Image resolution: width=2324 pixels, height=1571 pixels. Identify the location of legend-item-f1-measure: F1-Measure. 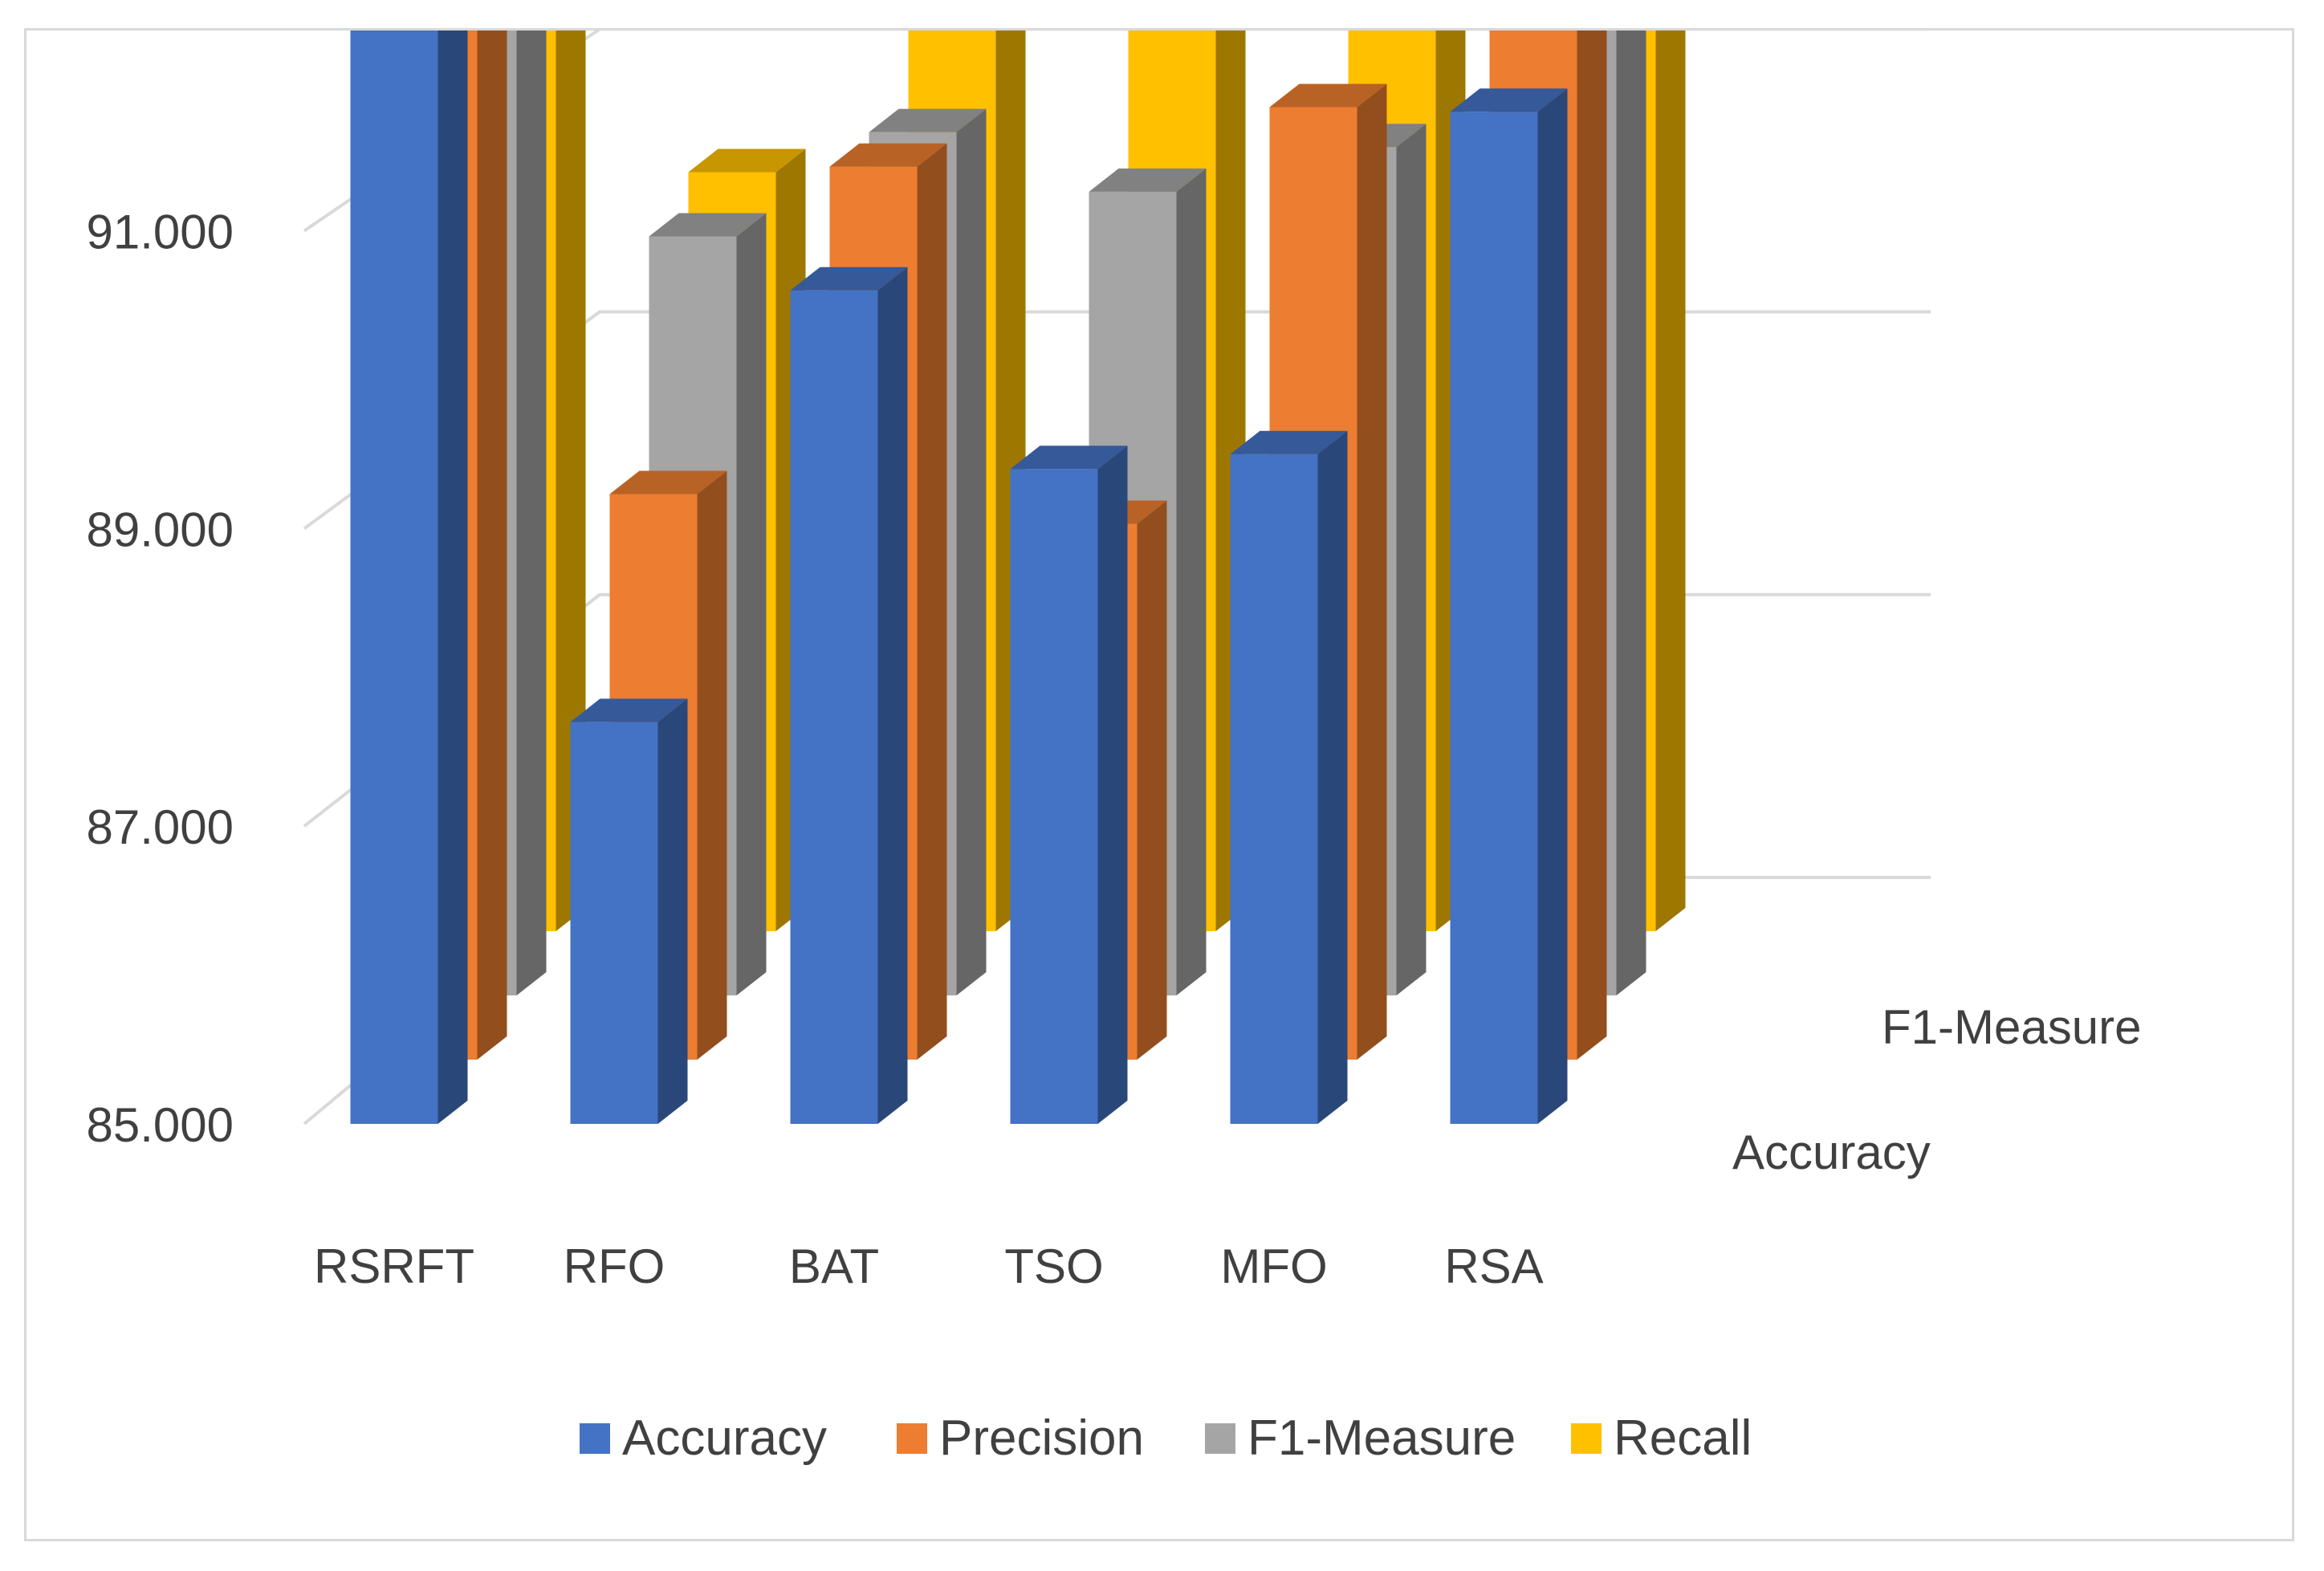
(1360, 1438).